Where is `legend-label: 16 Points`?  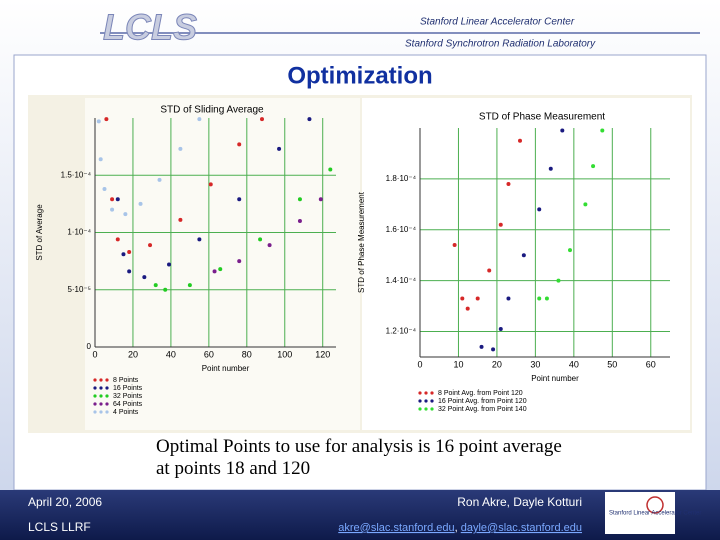
legend-label: 16 Points is located at coordinates (128, 388).